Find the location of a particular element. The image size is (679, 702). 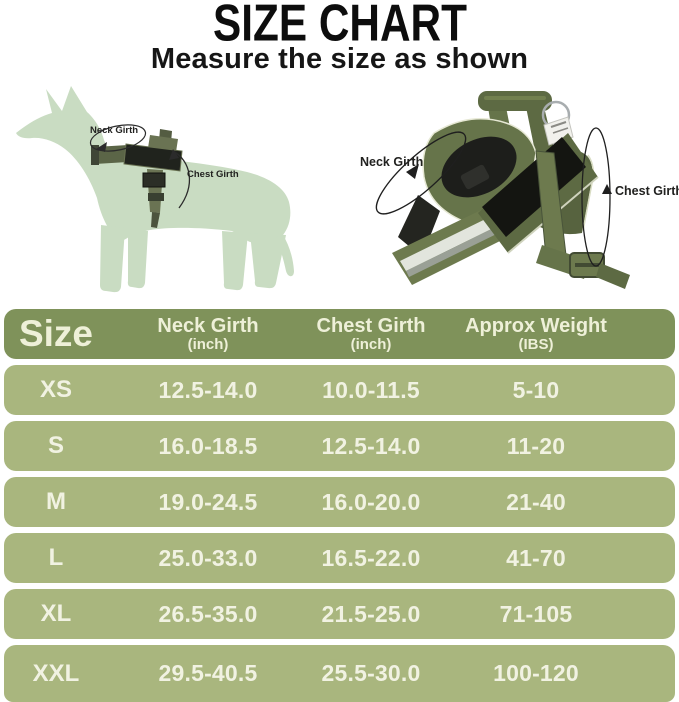

weight-value: 5-10 is located at coordinates (536, 389).